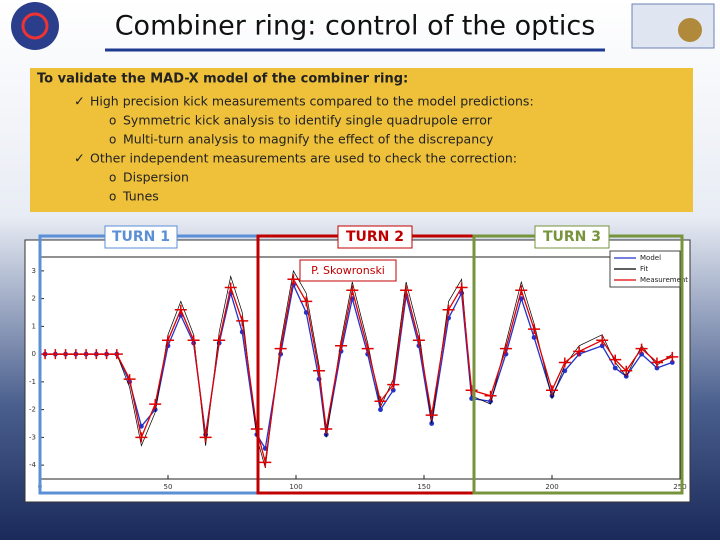 The width and height of the screenshot is (720, 544). I want to click on logo-left-ring, so click(35, 26).